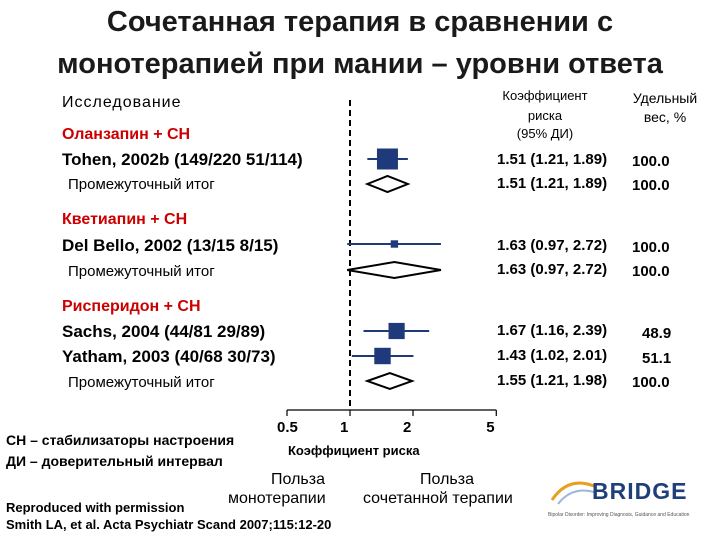  Describe the element at coordinates (552, 330) in the screenshot. I see `study-sachs-ci: 1.67 (1.16, 2.39)` at that location.